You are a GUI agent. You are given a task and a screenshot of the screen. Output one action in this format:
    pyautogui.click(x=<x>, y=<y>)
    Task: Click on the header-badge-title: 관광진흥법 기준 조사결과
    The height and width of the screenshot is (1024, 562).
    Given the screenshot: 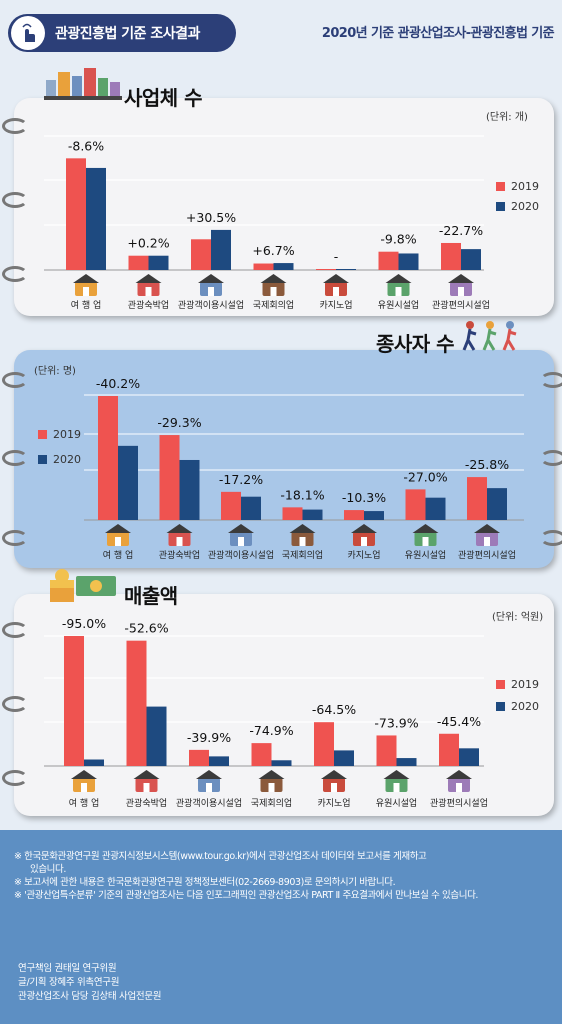 What is the action you would take?
    pyautogui.click(x=127, y=34)
    